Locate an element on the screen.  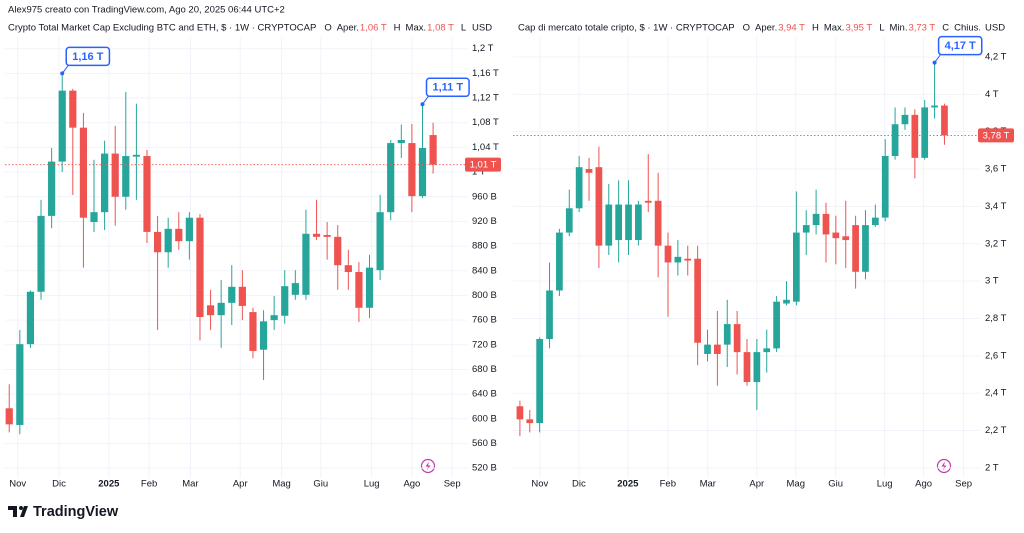
y-tick-label: 2,4 T is located at coordinates (996, 393).